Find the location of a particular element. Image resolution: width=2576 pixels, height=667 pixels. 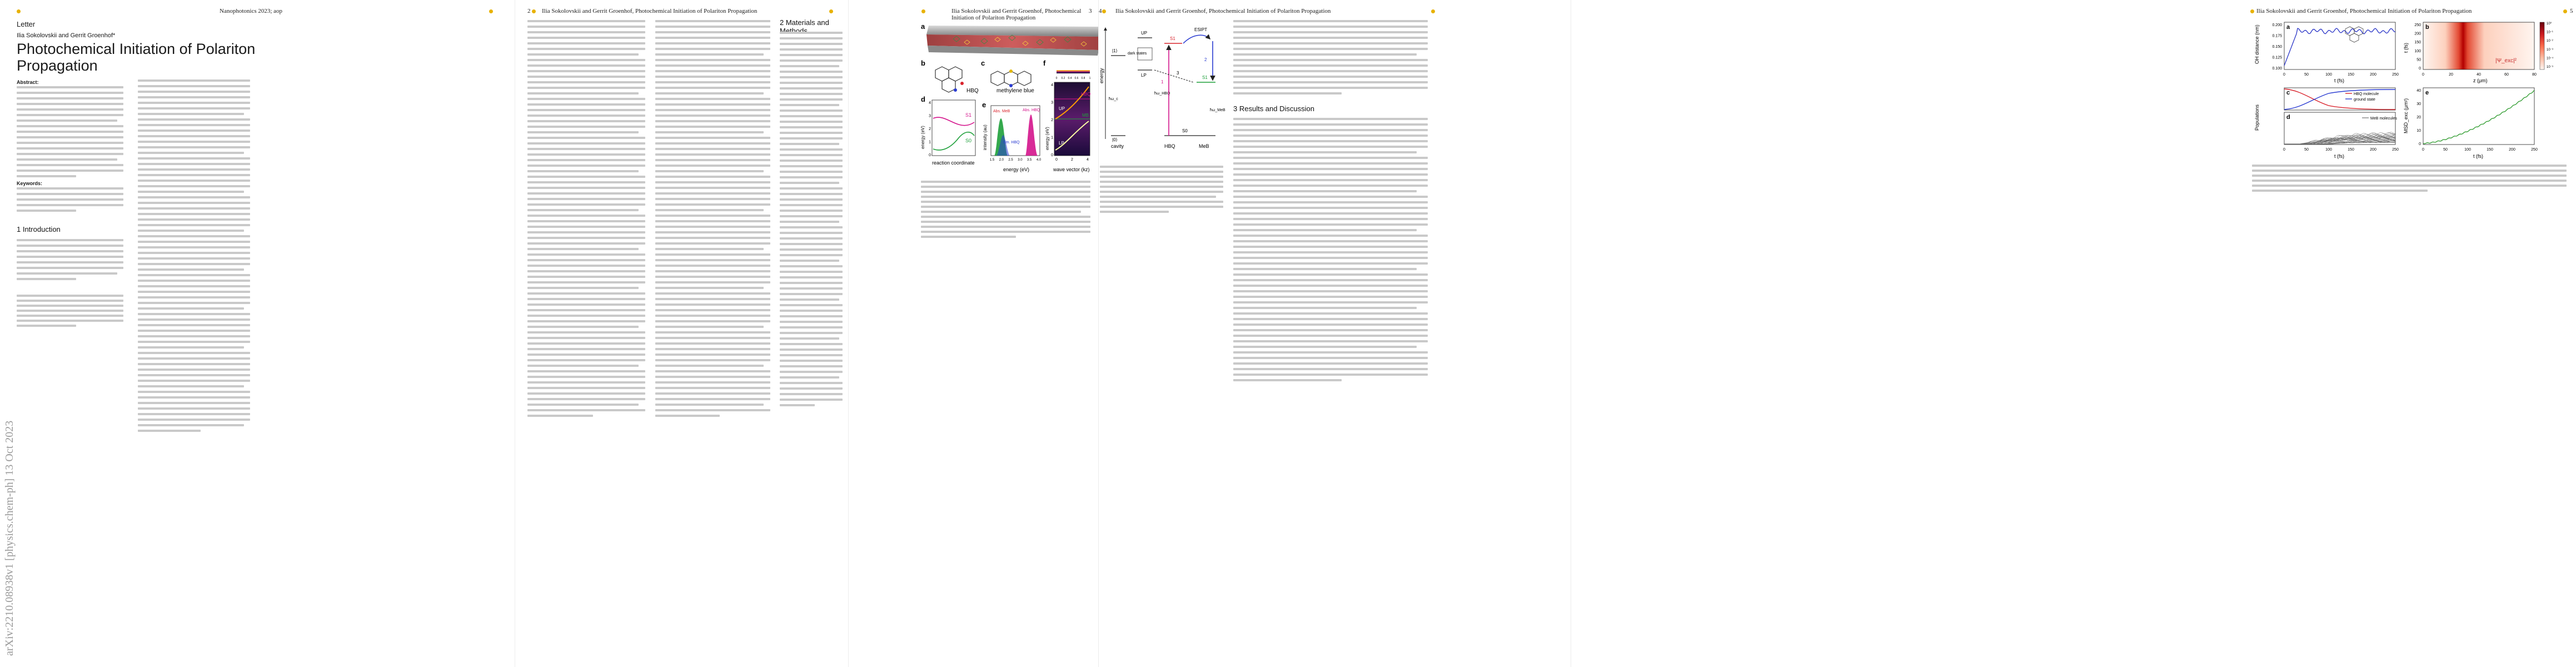

s1-curve is located at coordinates (954, 121).